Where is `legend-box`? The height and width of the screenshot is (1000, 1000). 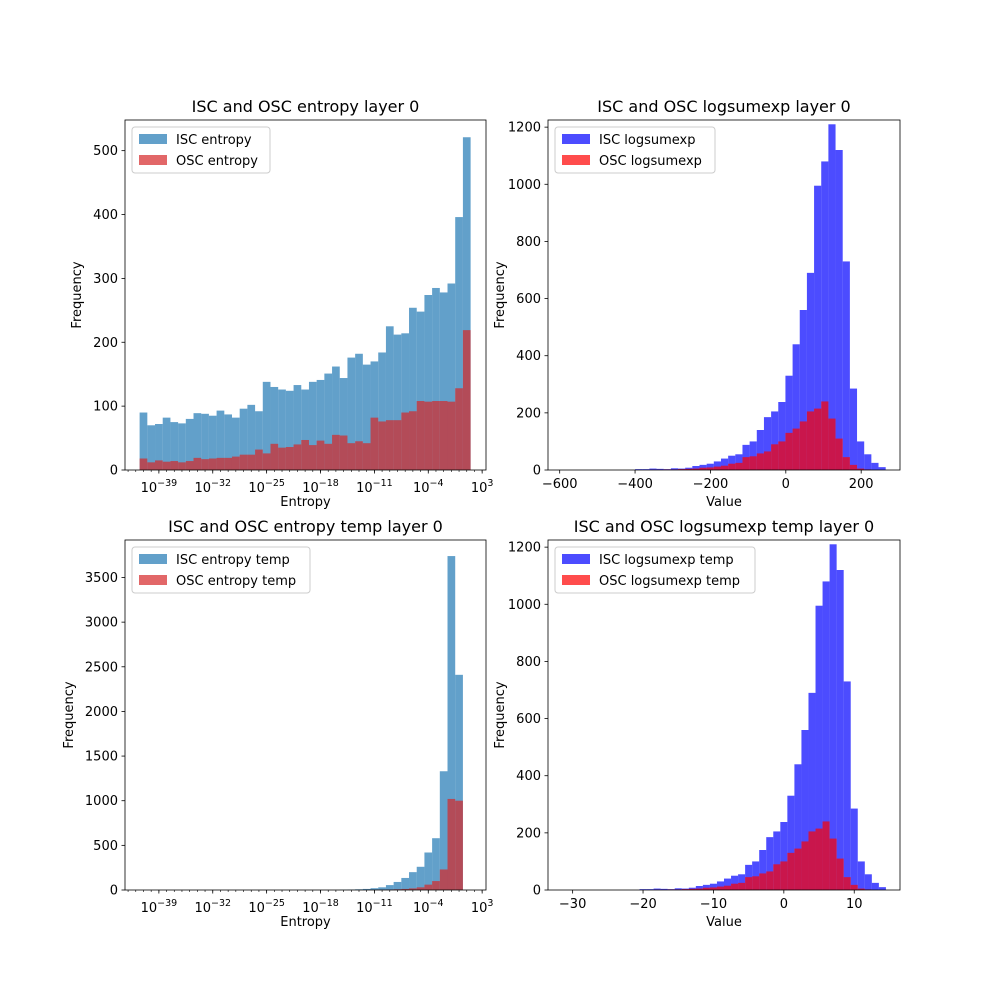
legend-box is located at coordinates (221, 570).